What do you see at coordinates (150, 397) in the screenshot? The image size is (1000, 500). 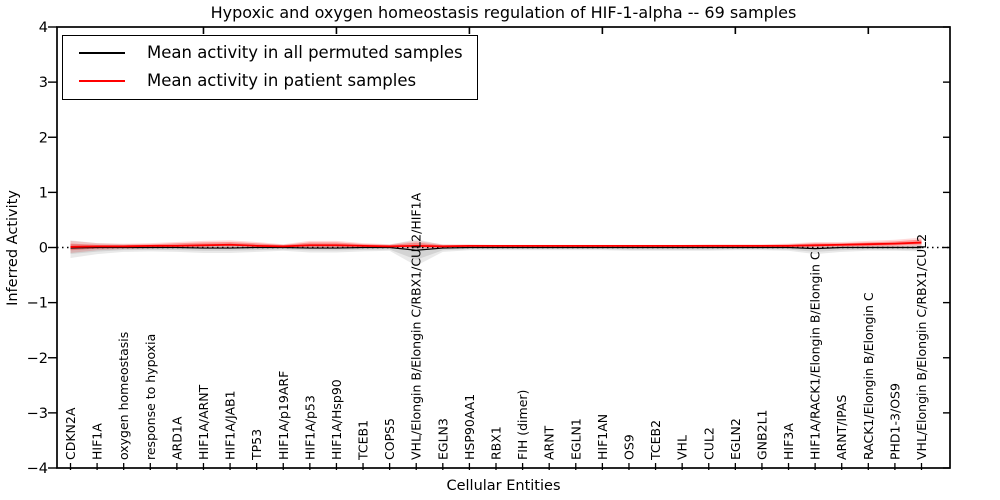 I see `x-tick-label: response to hypoxia` at bounding box center [150, 397].